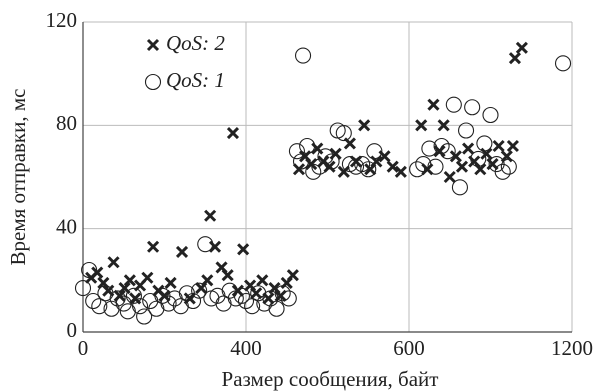 This screenshot has height=392, width=600. I want to click on x-axis-label: Размер сообщения, байт, so click(330, 379).